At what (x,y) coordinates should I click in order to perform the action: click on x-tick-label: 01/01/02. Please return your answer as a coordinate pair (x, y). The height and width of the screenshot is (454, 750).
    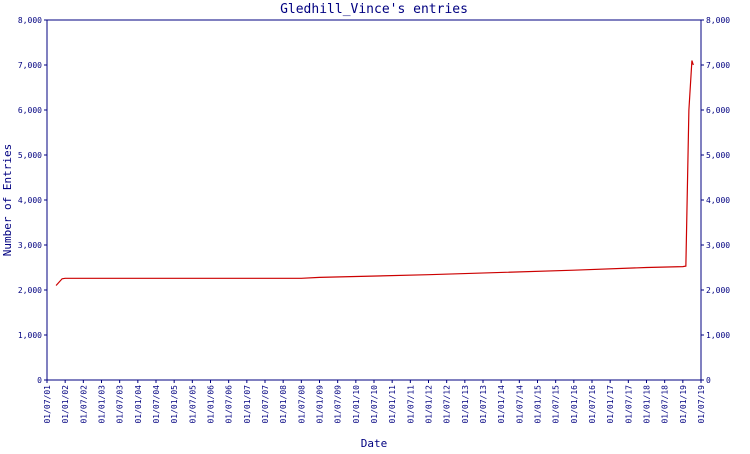
    Looking at the image, I should click on (65, 404).